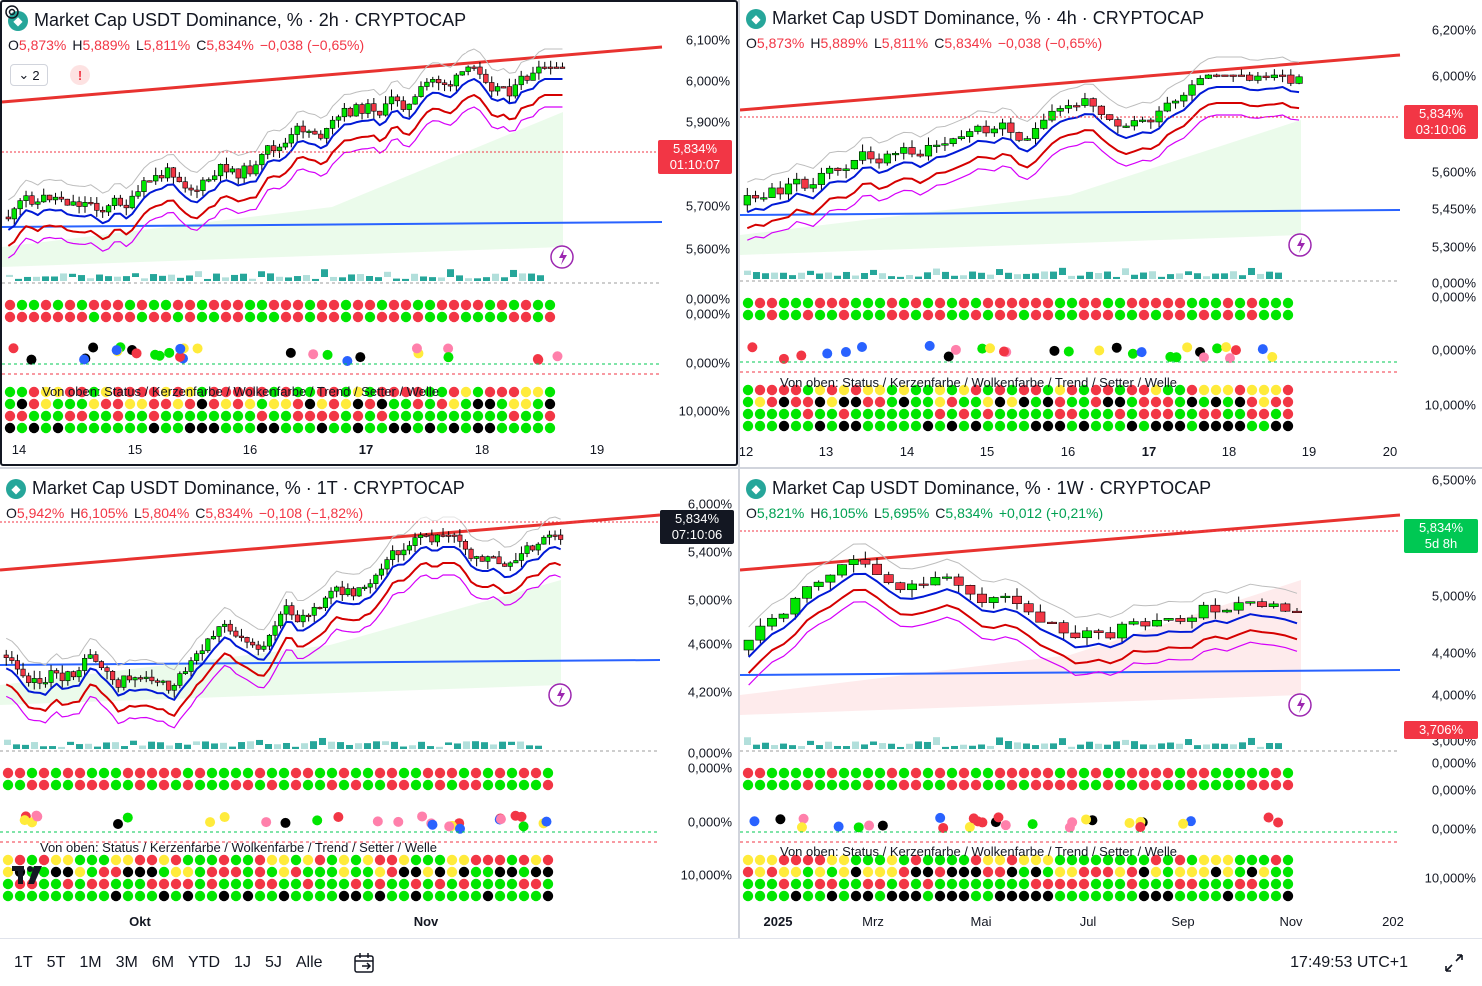 This screenshot has width=1482, height=986. Describe the element at coordinates (56, 962) in the screenshot. I see `range-button-5d: 5T` at that location.